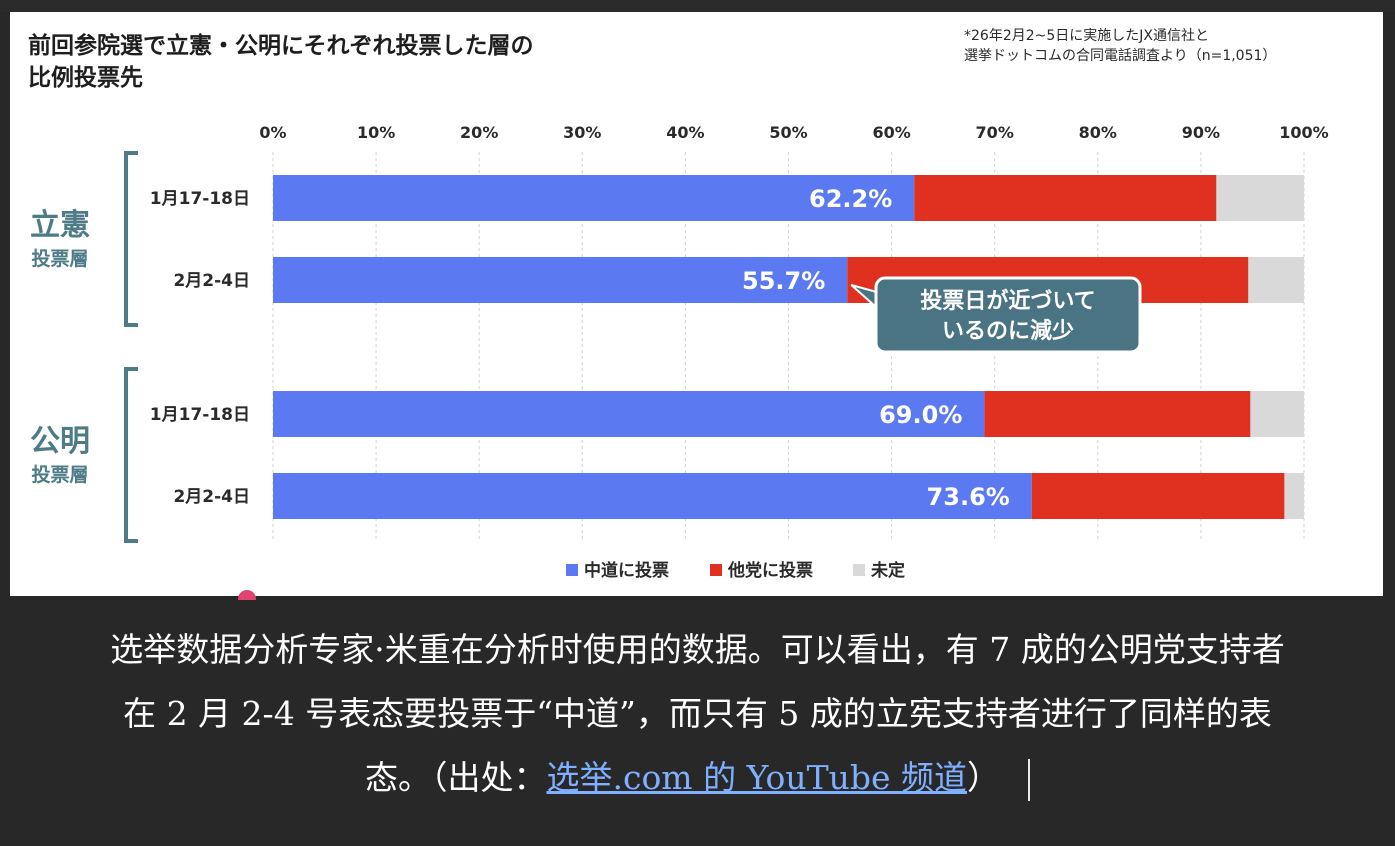 The height and width of the screenshot is (846, 1395). I want to click on x-tick-label: 90%, so click(1201, 132).